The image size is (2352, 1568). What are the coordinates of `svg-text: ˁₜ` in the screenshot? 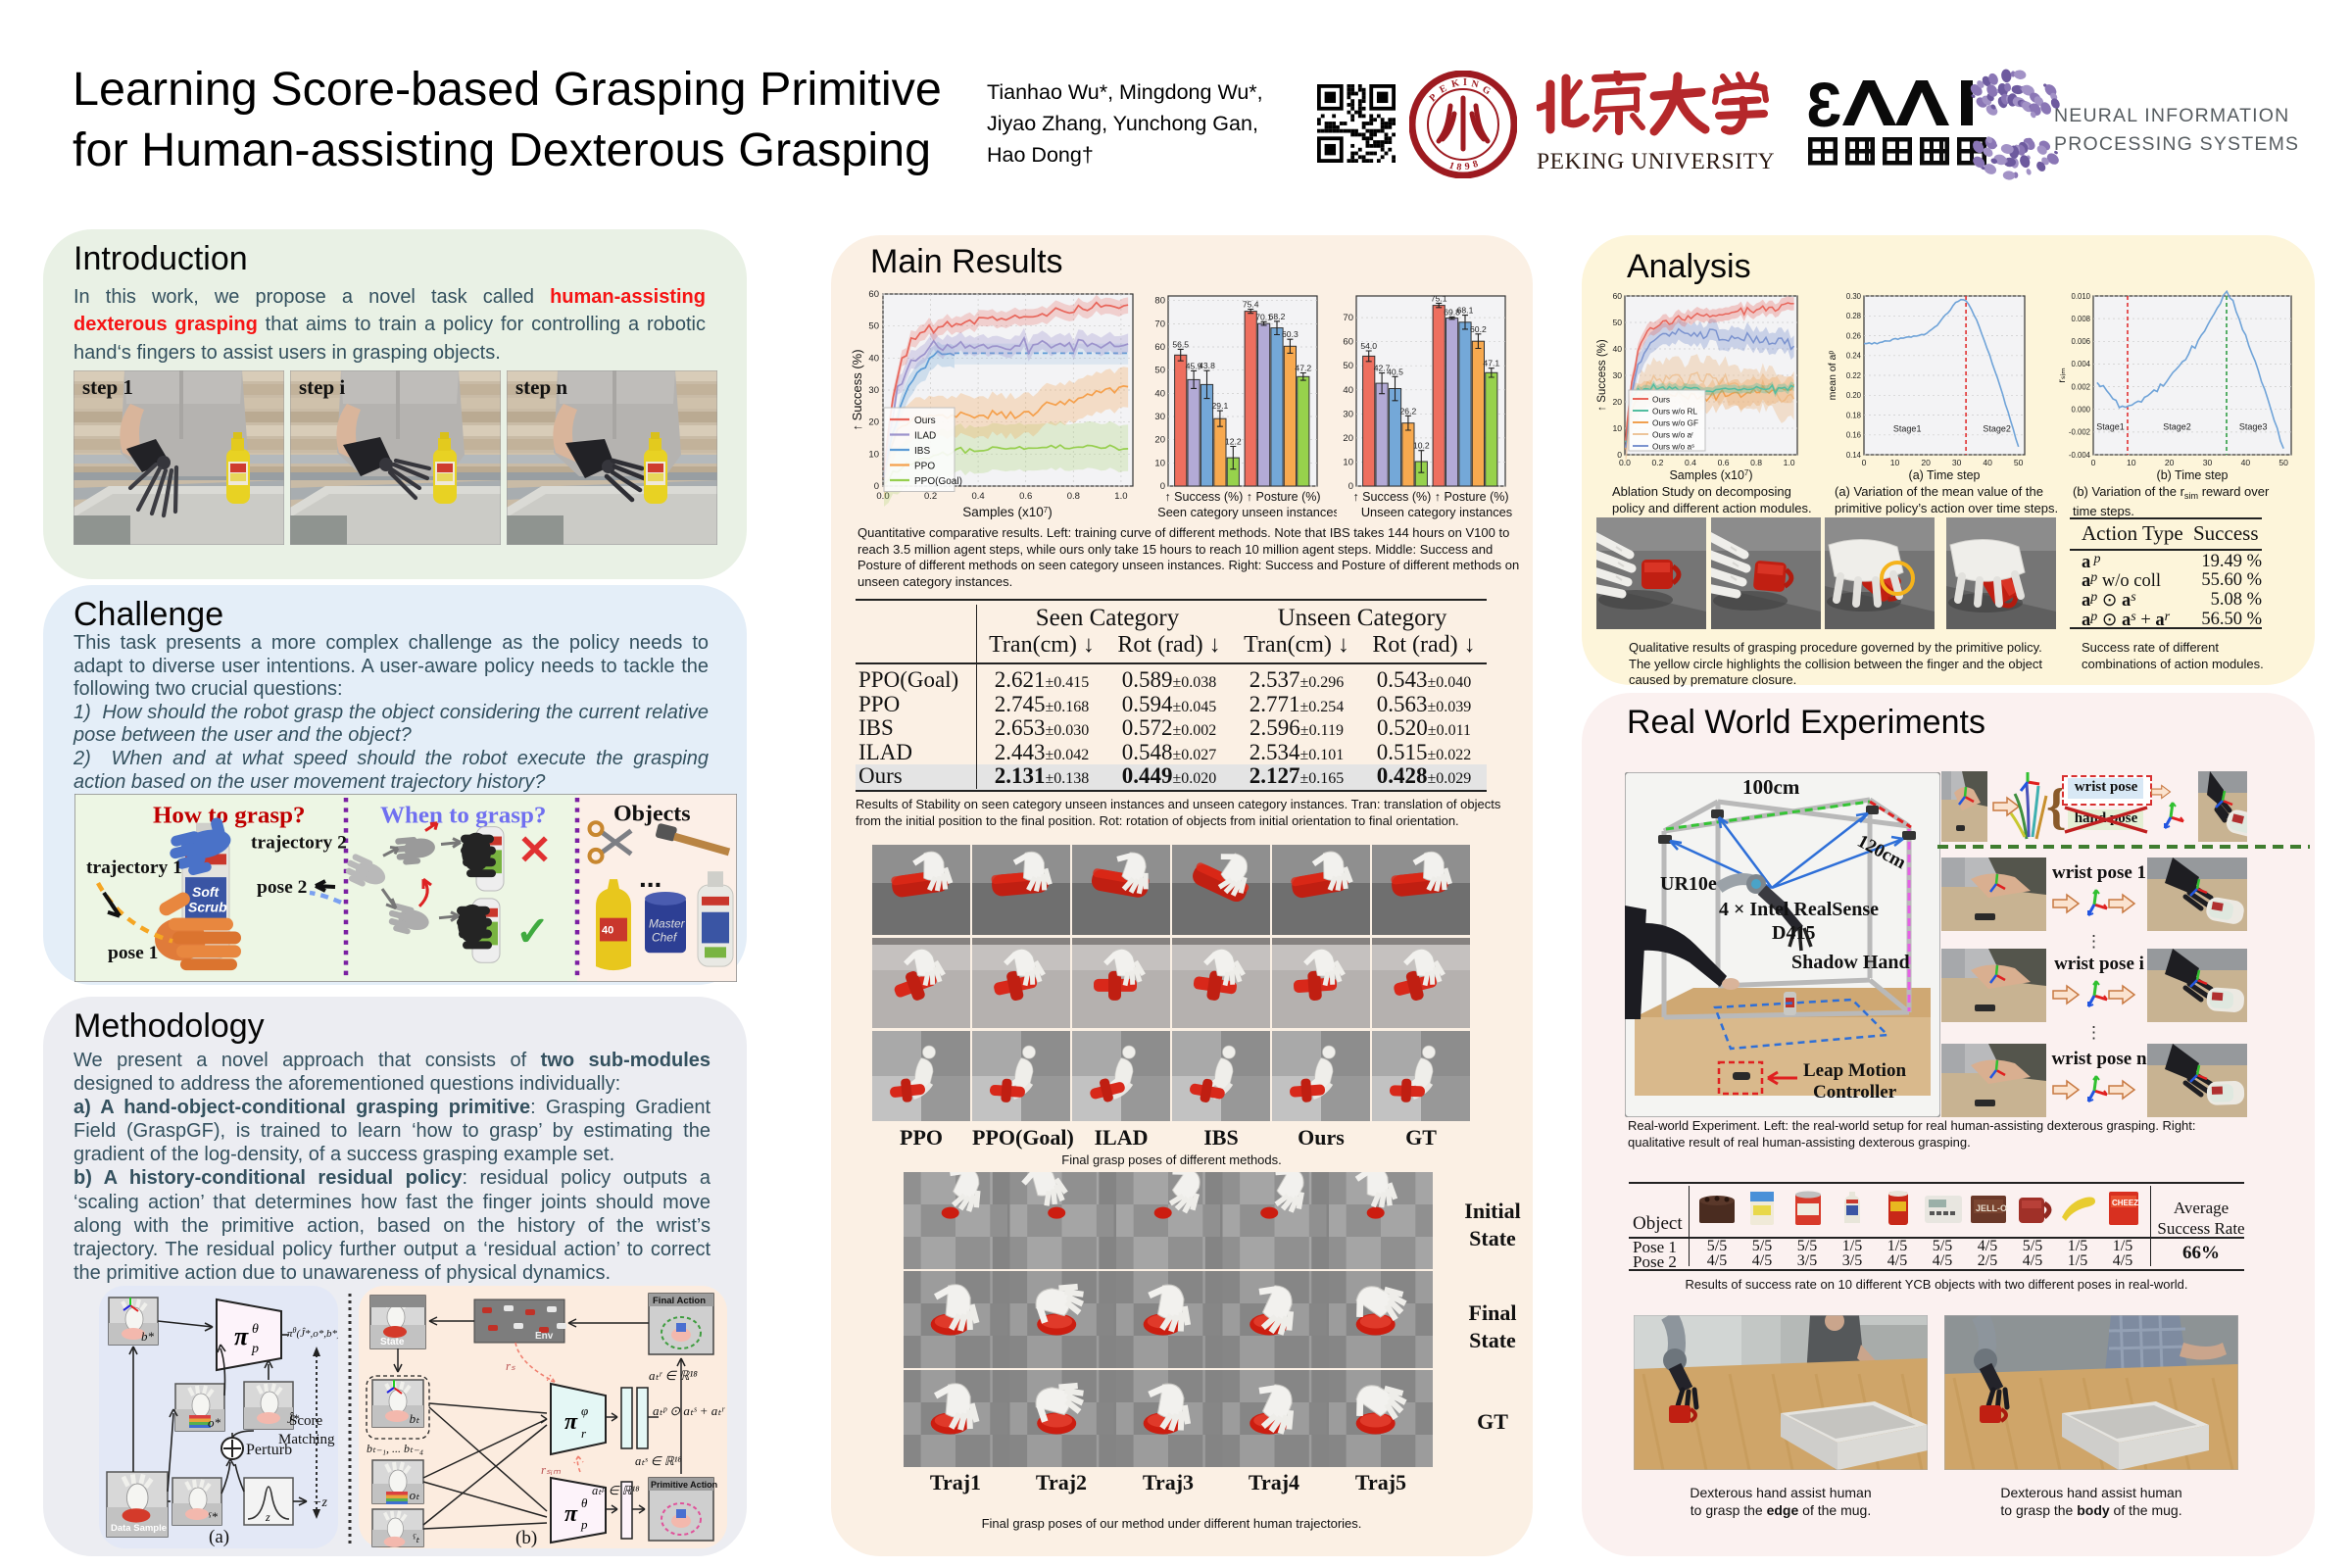 It's located at (417, 1538).